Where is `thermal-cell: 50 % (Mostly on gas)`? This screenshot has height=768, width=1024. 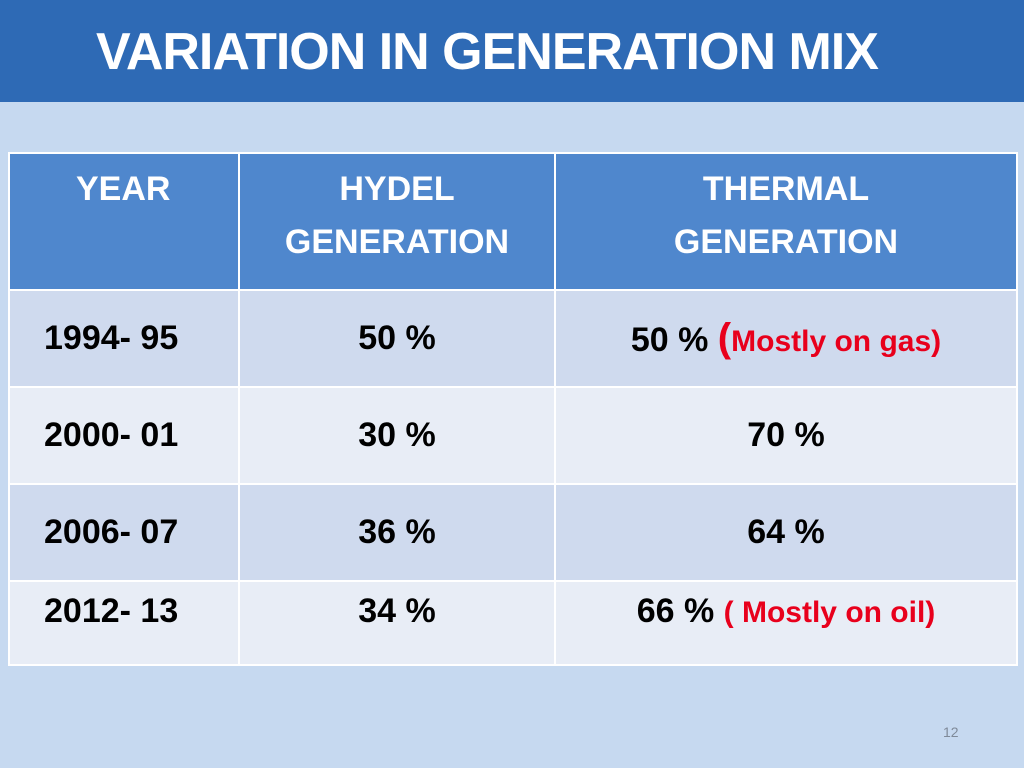
thermal-cell: 50 % (Mostly on gas) is located at coordinates (786, 338).